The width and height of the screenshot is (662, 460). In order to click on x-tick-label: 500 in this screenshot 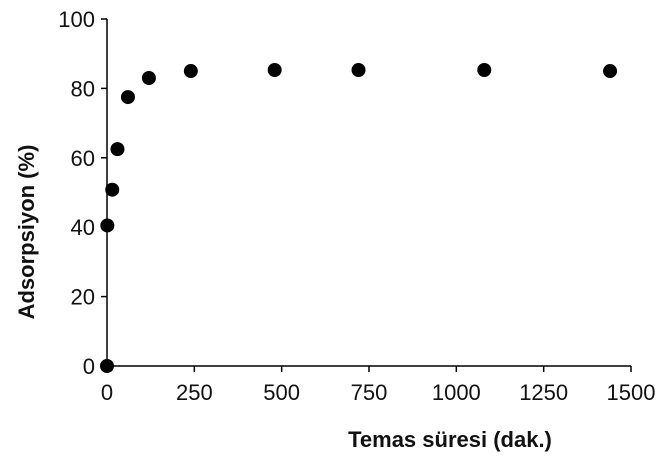, I will do `click(281, 392)`.